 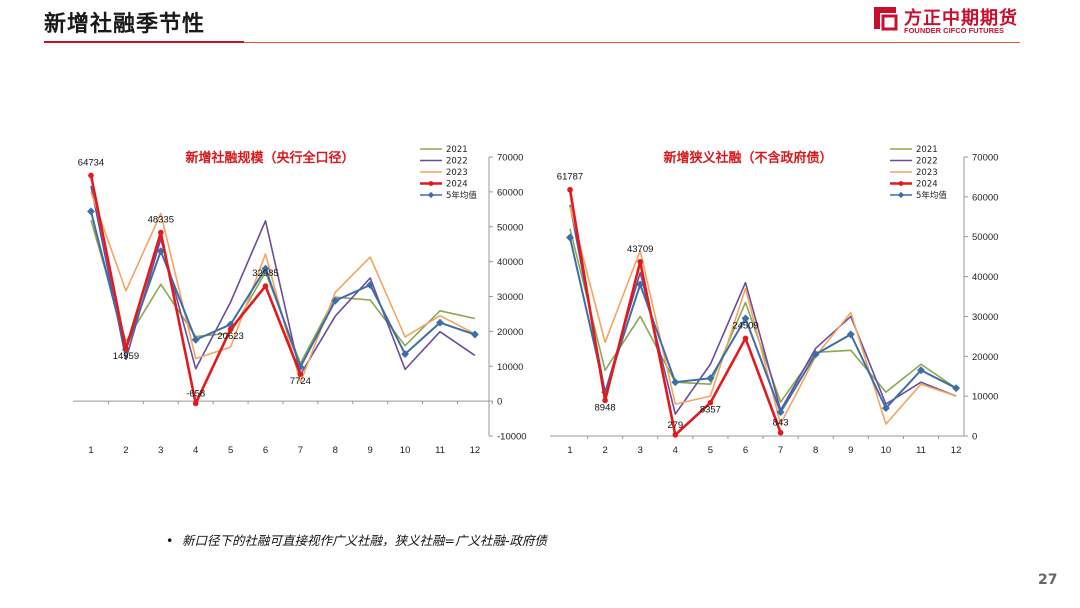 I want to click on data-label: 43709, so click(x=640, y=249).